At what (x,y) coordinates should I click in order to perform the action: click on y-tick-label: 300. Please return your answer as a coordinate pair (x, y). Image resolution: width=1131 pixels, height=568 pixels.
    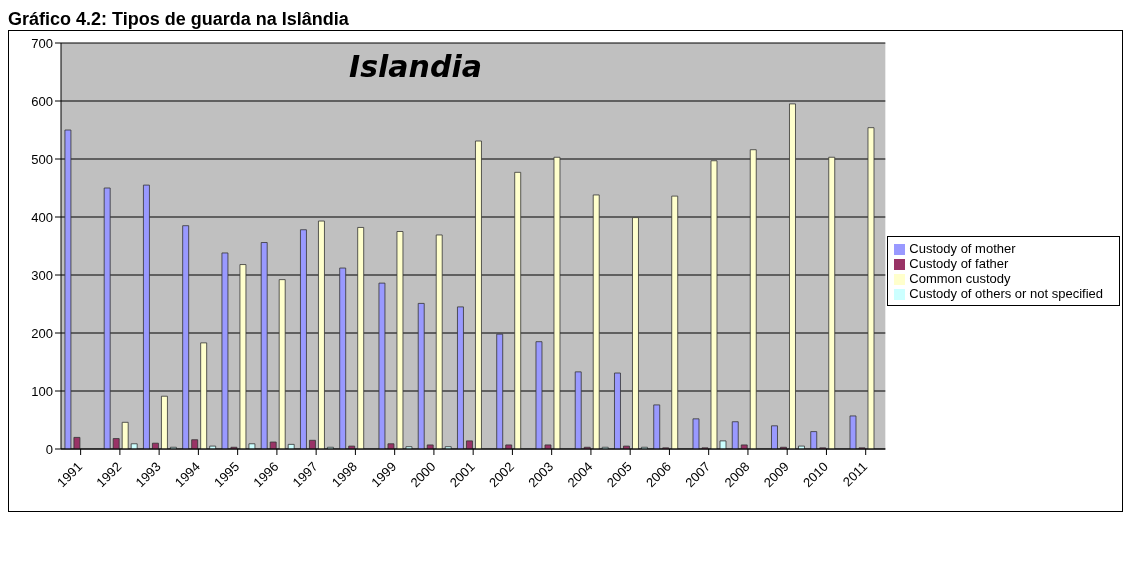
    Looking at the image, I should click on (42, 275).